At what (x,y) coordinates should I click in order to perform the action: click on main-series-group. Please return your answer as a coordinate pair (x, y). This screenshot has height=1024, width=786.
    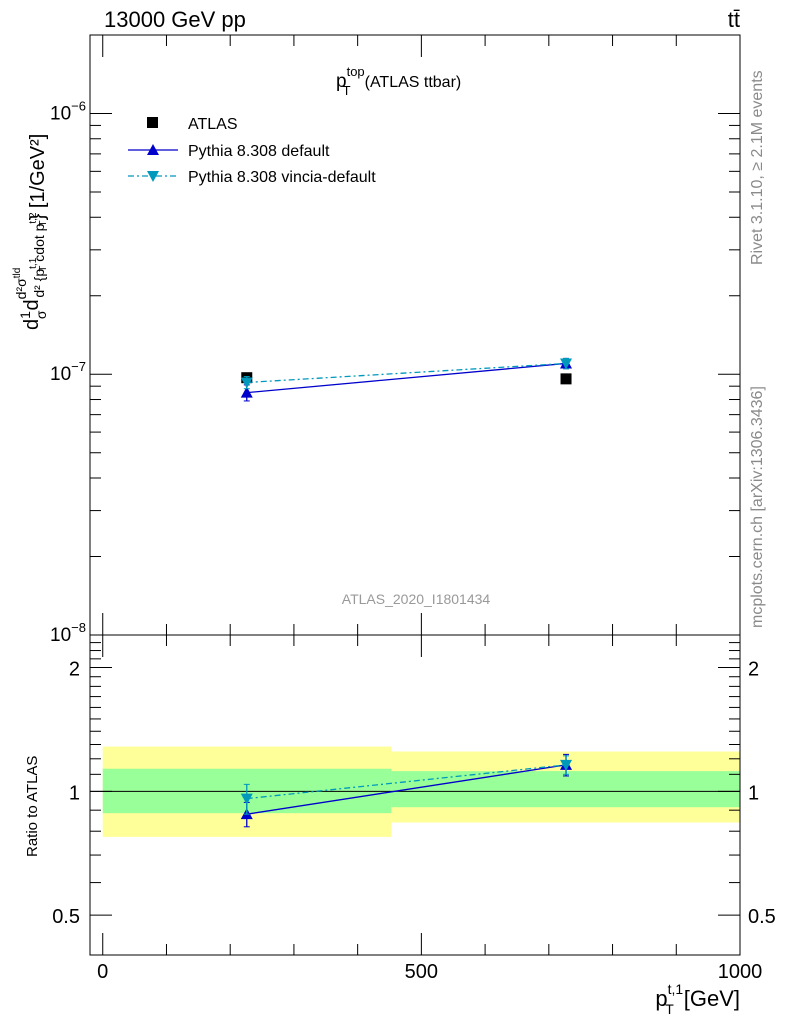
    Looking at the image, I should click on (406, 379).